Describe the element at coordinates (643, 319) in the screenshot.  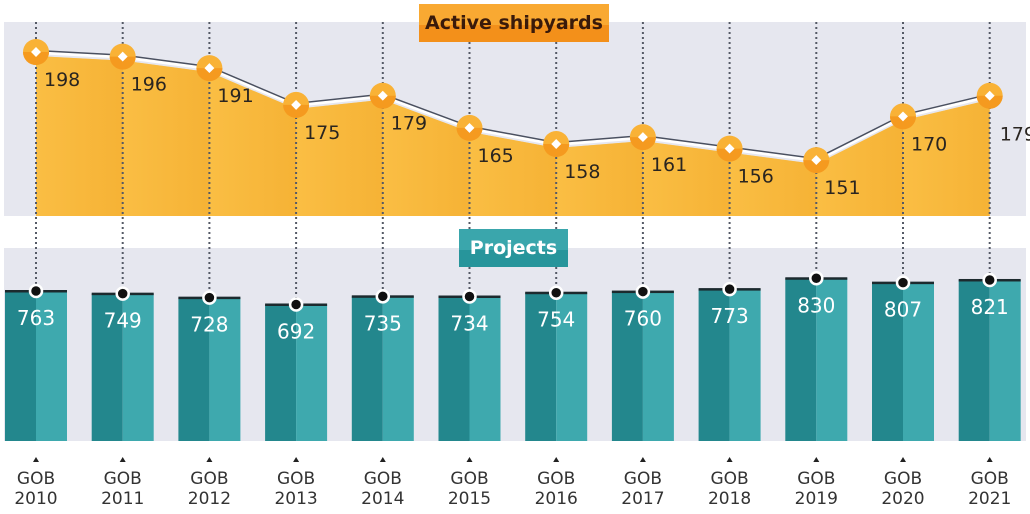
I see `projects-value-label: 760` at that location.